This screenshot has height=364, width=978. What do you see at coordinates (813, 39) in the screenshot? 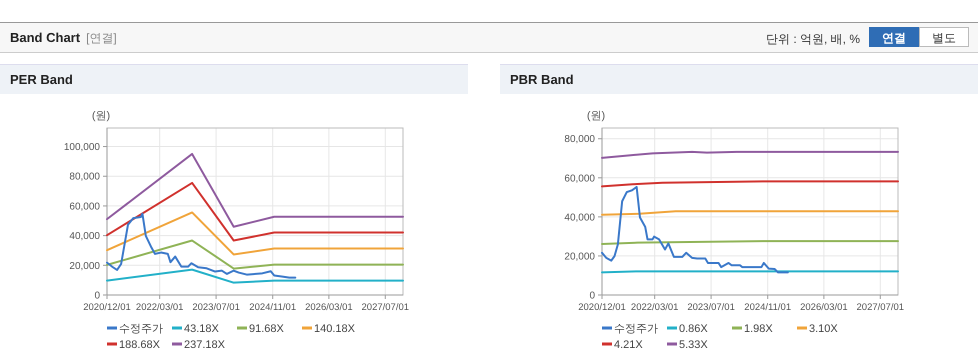
I see `text: 단위 : 억원, 배, %` at bounding box center [813, 39].